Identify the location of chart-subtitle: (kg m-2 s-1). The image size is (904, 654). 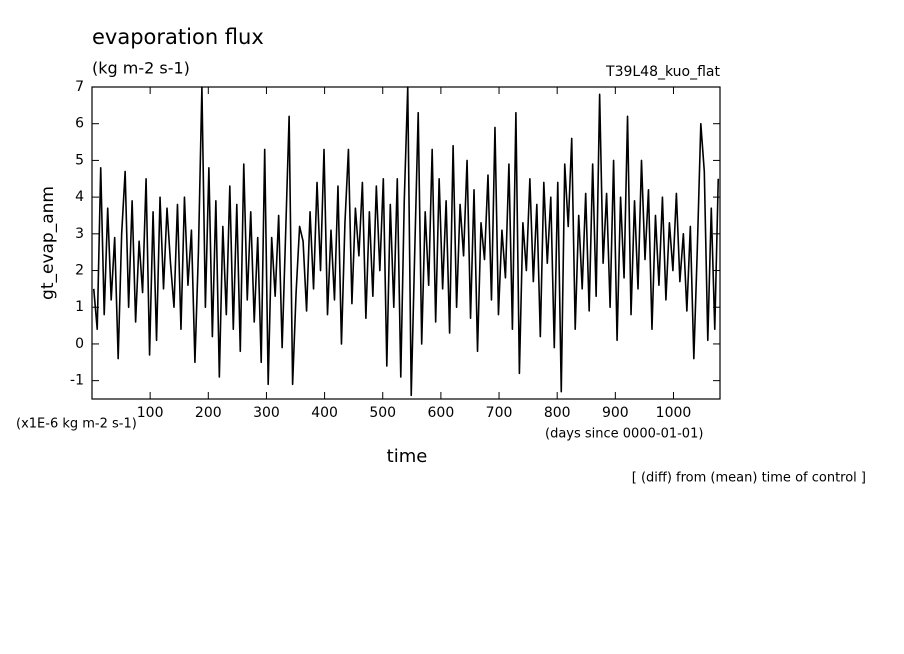
(141, 68).